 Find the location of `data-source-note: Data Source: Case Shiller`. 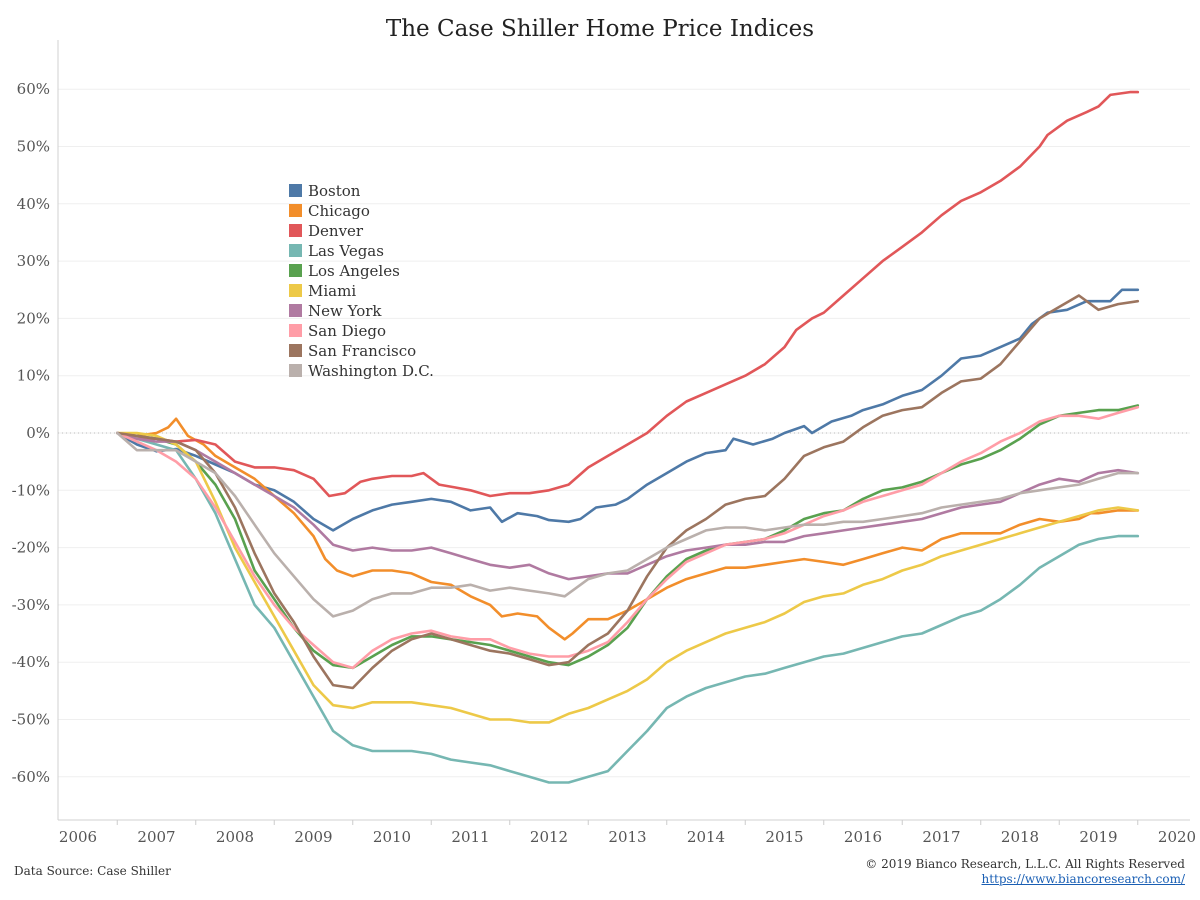

data-source-note: Data Source: Case Shiller is located at coordinates (92, 871).